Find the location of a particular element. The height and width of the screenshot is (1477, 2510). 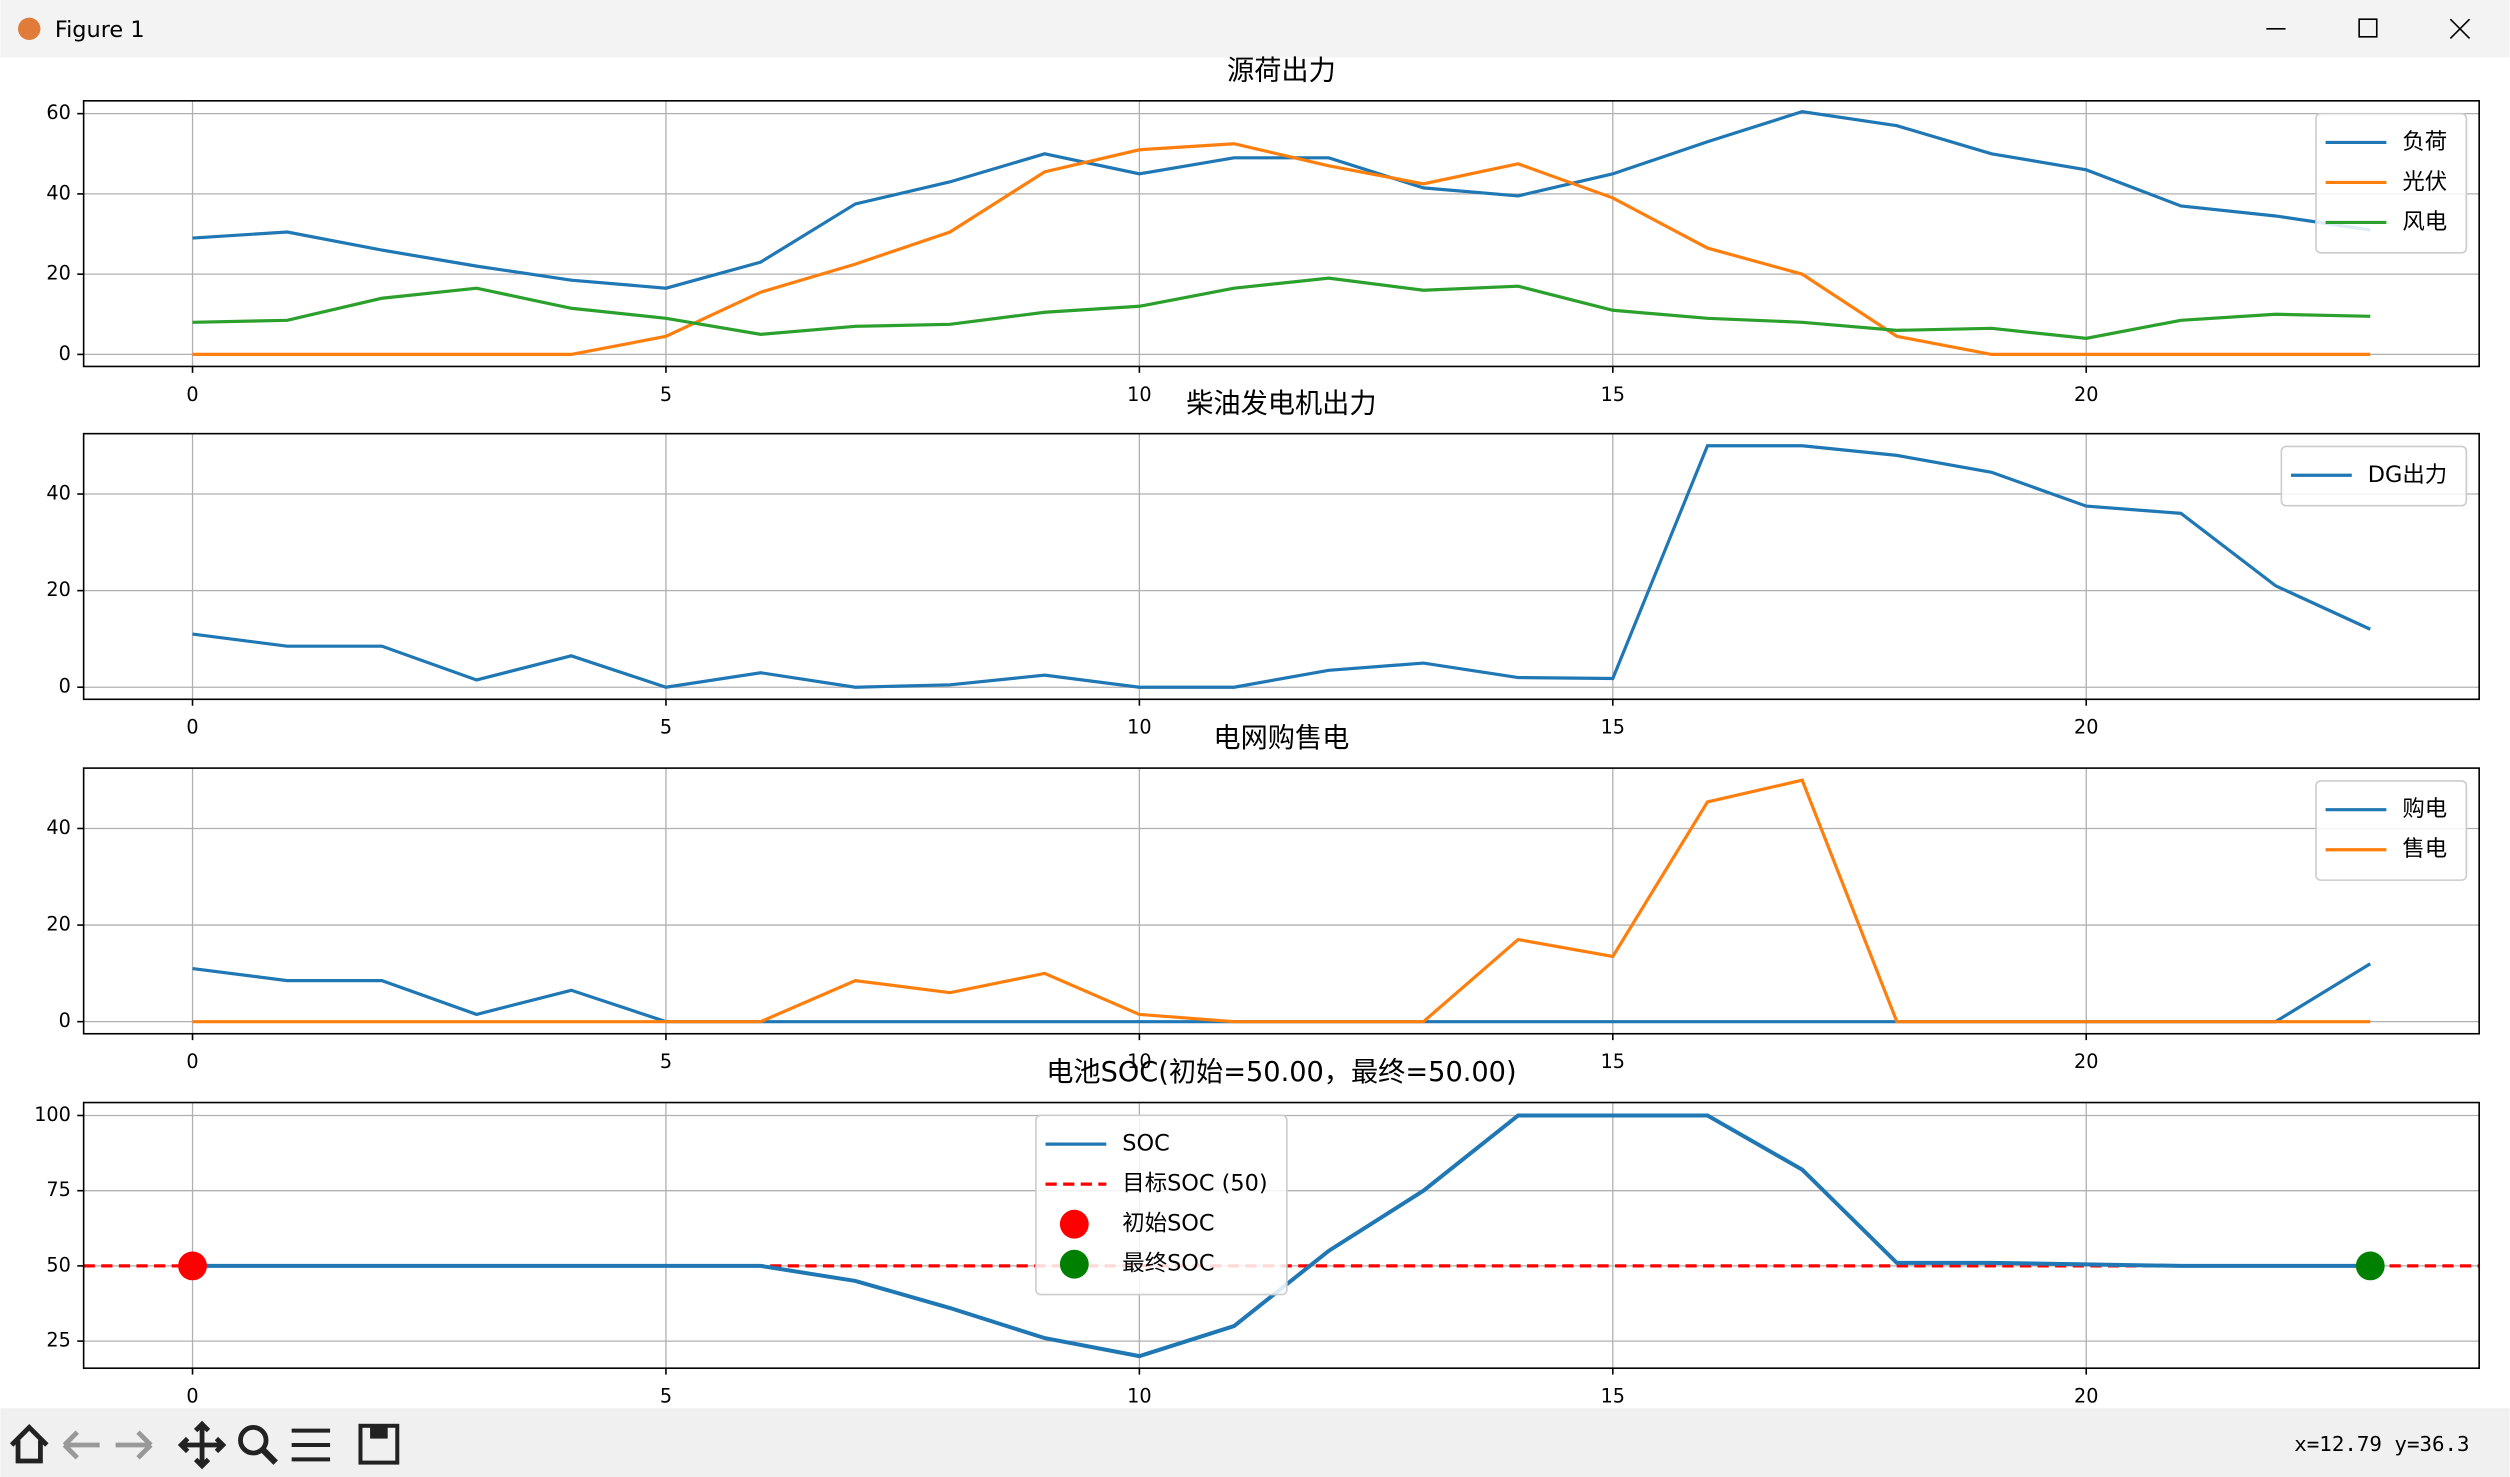

zoom-button is located at coordinates (253, 1440).